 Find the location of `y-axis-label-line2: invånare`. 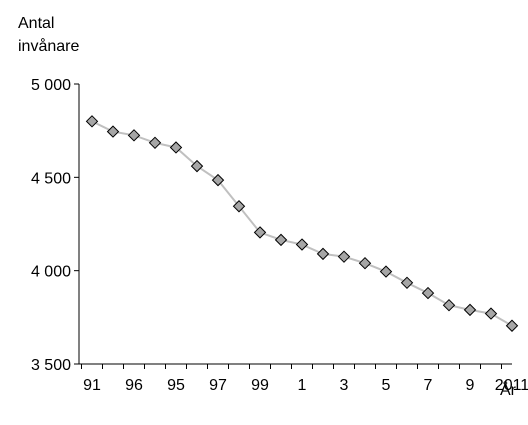

y-axis-label-line2: invånare is located at coordinates (48, 46).